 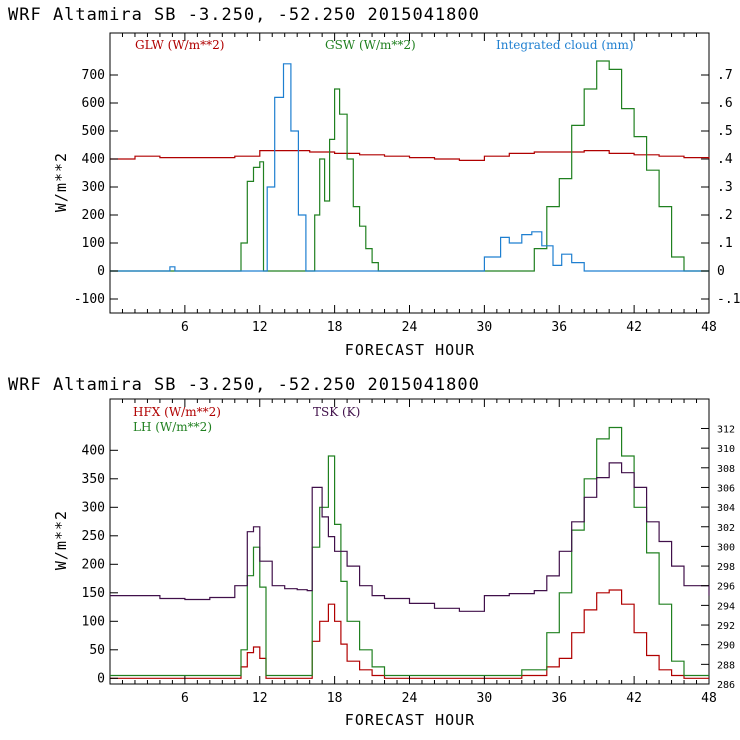 What do you see at coordinates (177, 412) in the screenshot?
I see `chart-2-legend-hfx: HFX (W/m**2)` at bounding box center [177, 412].